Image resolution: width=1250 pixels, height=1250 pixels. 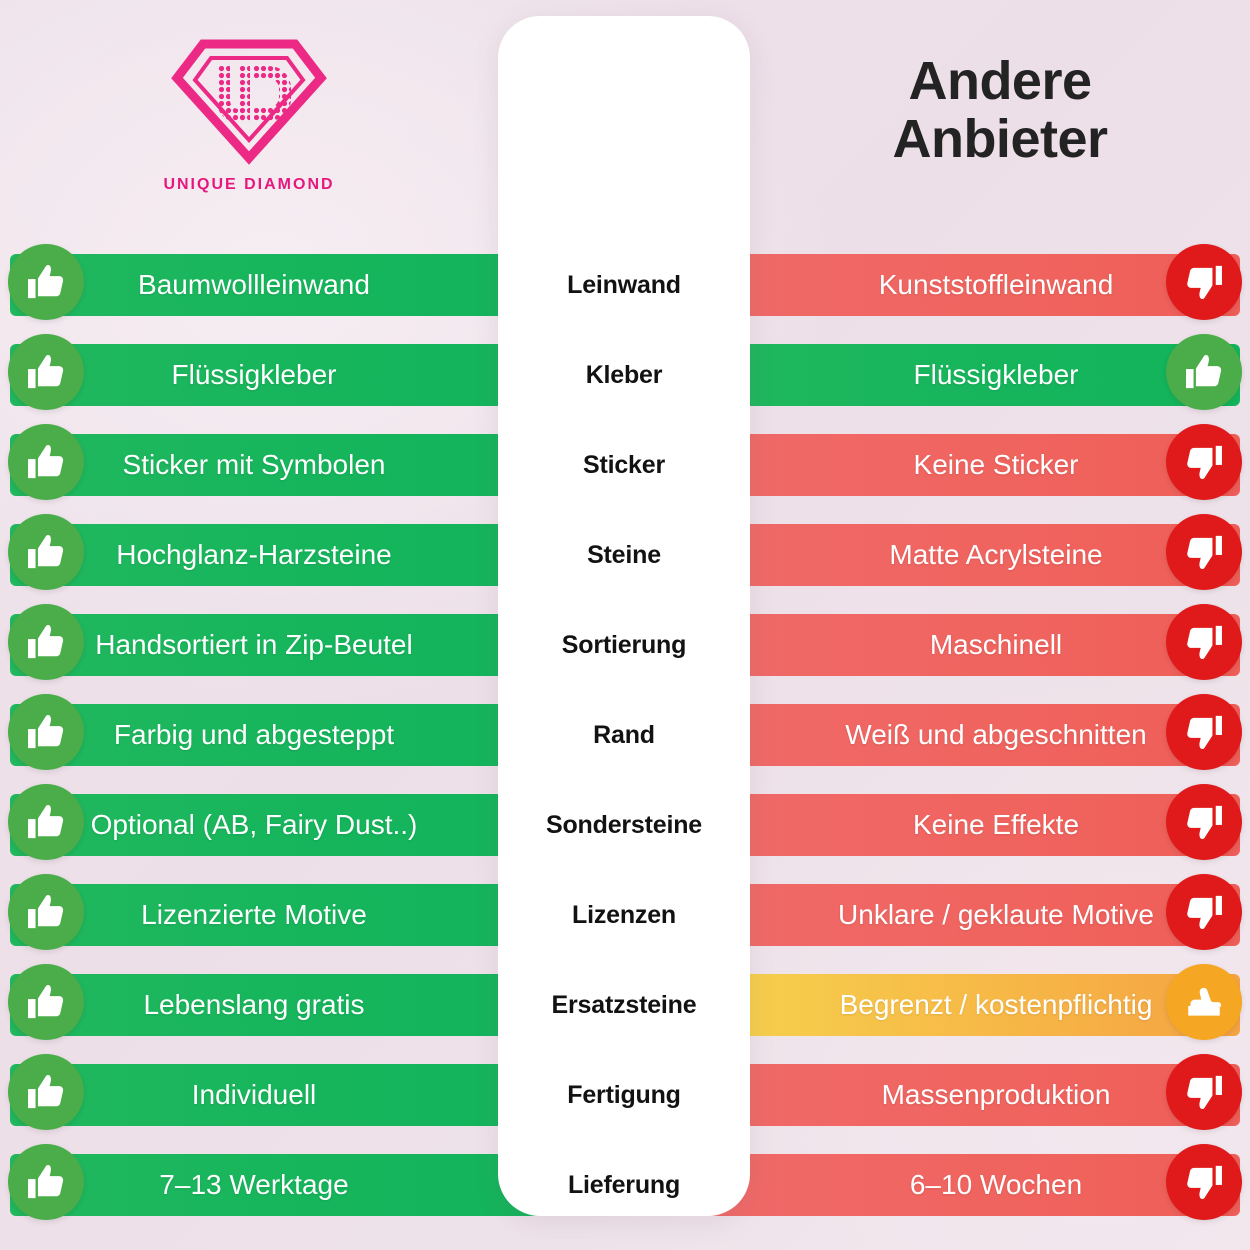 What do you see at coordinates (1204, 1002) in the screenshot?
I see `thumbs-sideways-icon` at bounding box center [1204, 1002].